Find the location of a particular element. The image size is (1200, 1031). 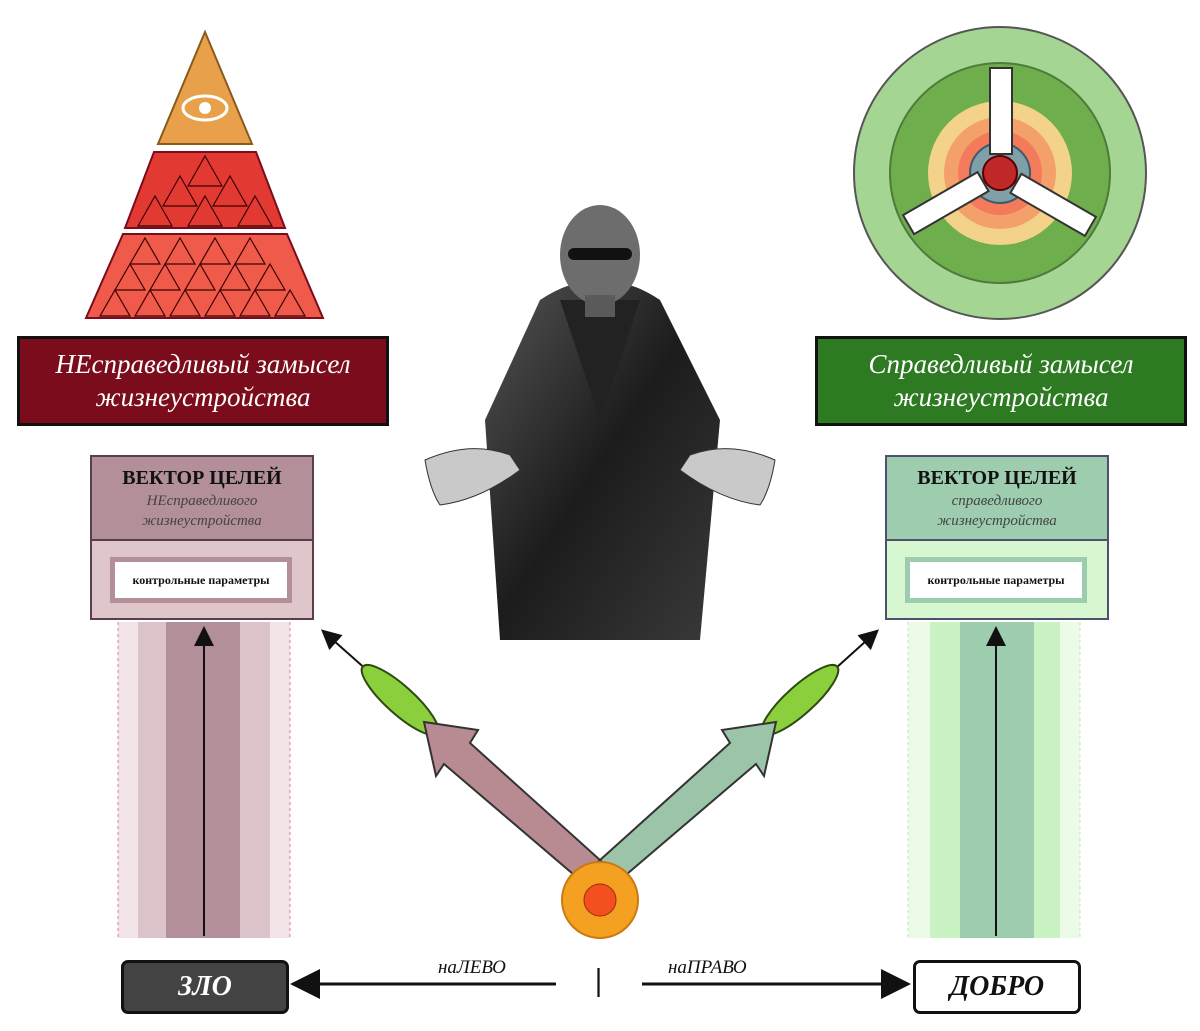

center-marker: | is located at coordinates (599, 979).